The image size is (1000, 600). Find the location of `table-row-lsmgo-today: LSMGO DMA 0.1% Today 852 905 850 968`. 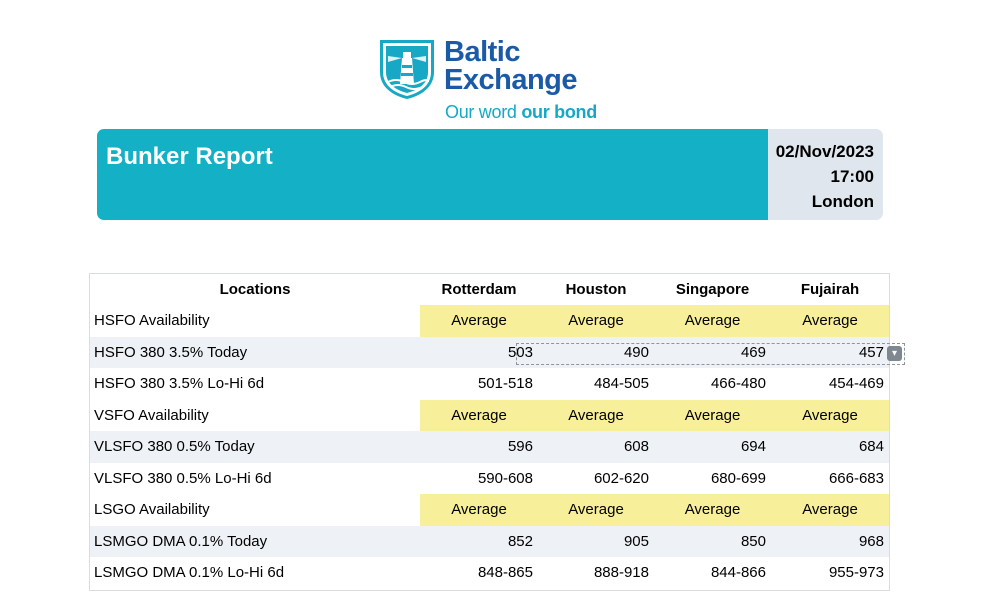

table-row-lsmgo-today: LSMGO DMA 0.1% Today 852 905 850 968 is located at coordinates (489, 541).